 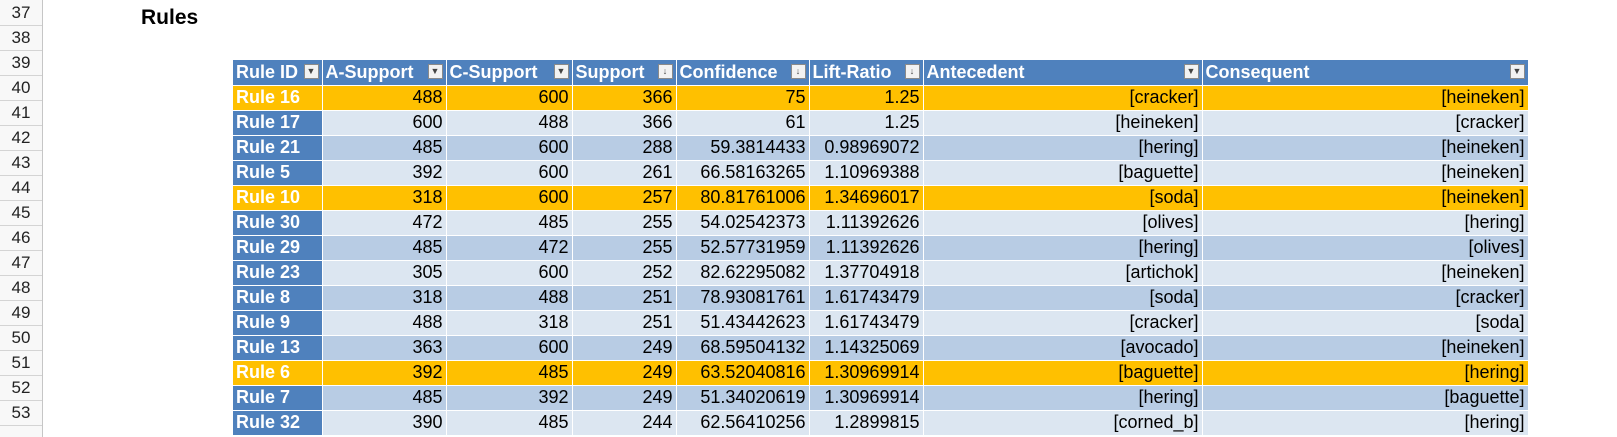 I want to click on cell-lift-ratio: 1.14325069, so click(x=866, y=348).